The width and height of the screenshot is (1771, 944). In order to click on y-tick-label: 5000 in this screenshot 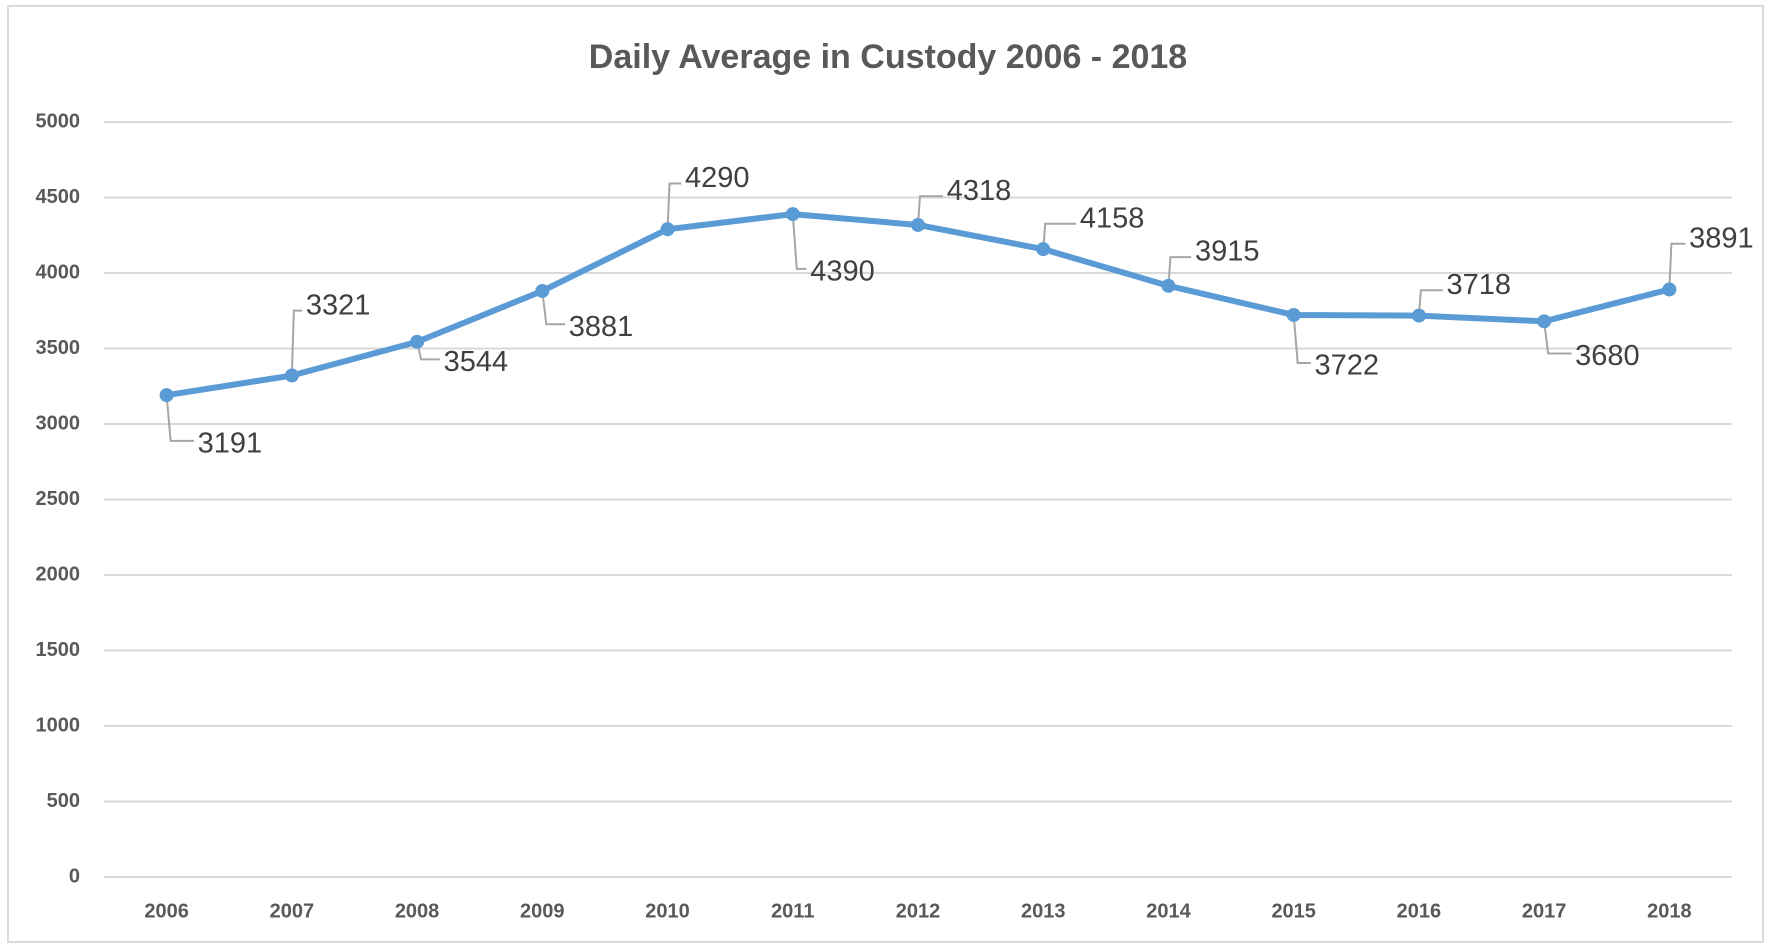, I will do `click(58, 121)`.